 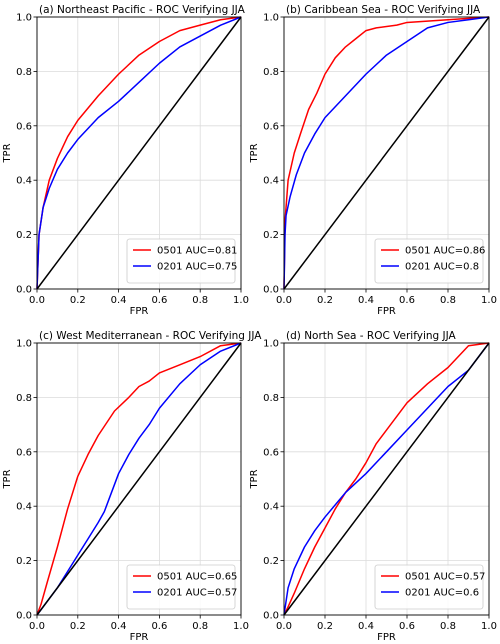 I want to click on legend: 0501 AUC=0.81 0201 AUC=0.75, so click(x=181, y=261).